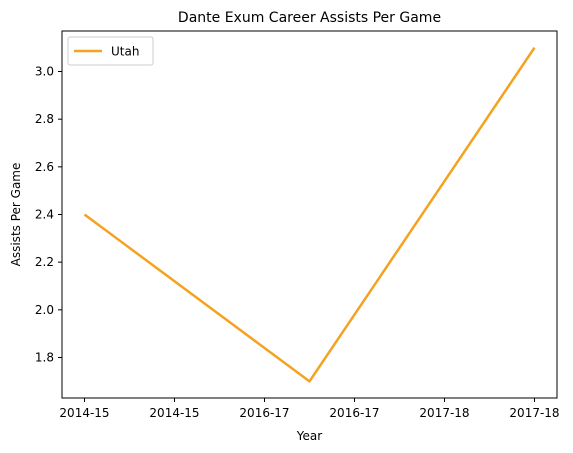  I want to click on legend-label: Utah, so click(125, 52).